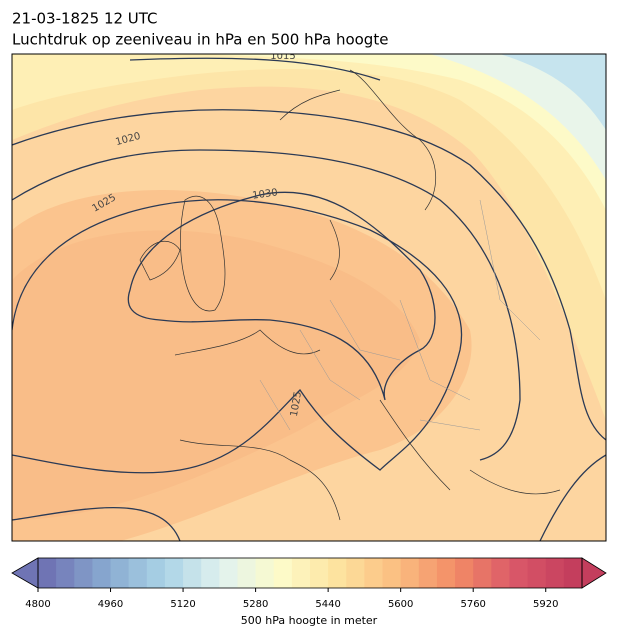 The height and width of the screenshot is (643, 618). I want to click on colorbar-tick-label: 5600, so click(400, 604).